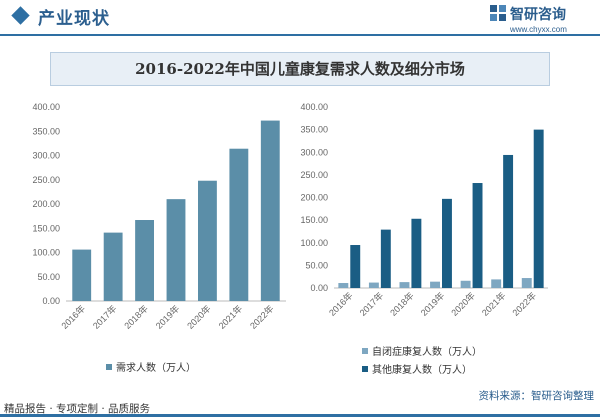 The height and width of the screenshot is (417, 600). I want to click on segment-y-tick-label: 300.00, so click(314, 152).